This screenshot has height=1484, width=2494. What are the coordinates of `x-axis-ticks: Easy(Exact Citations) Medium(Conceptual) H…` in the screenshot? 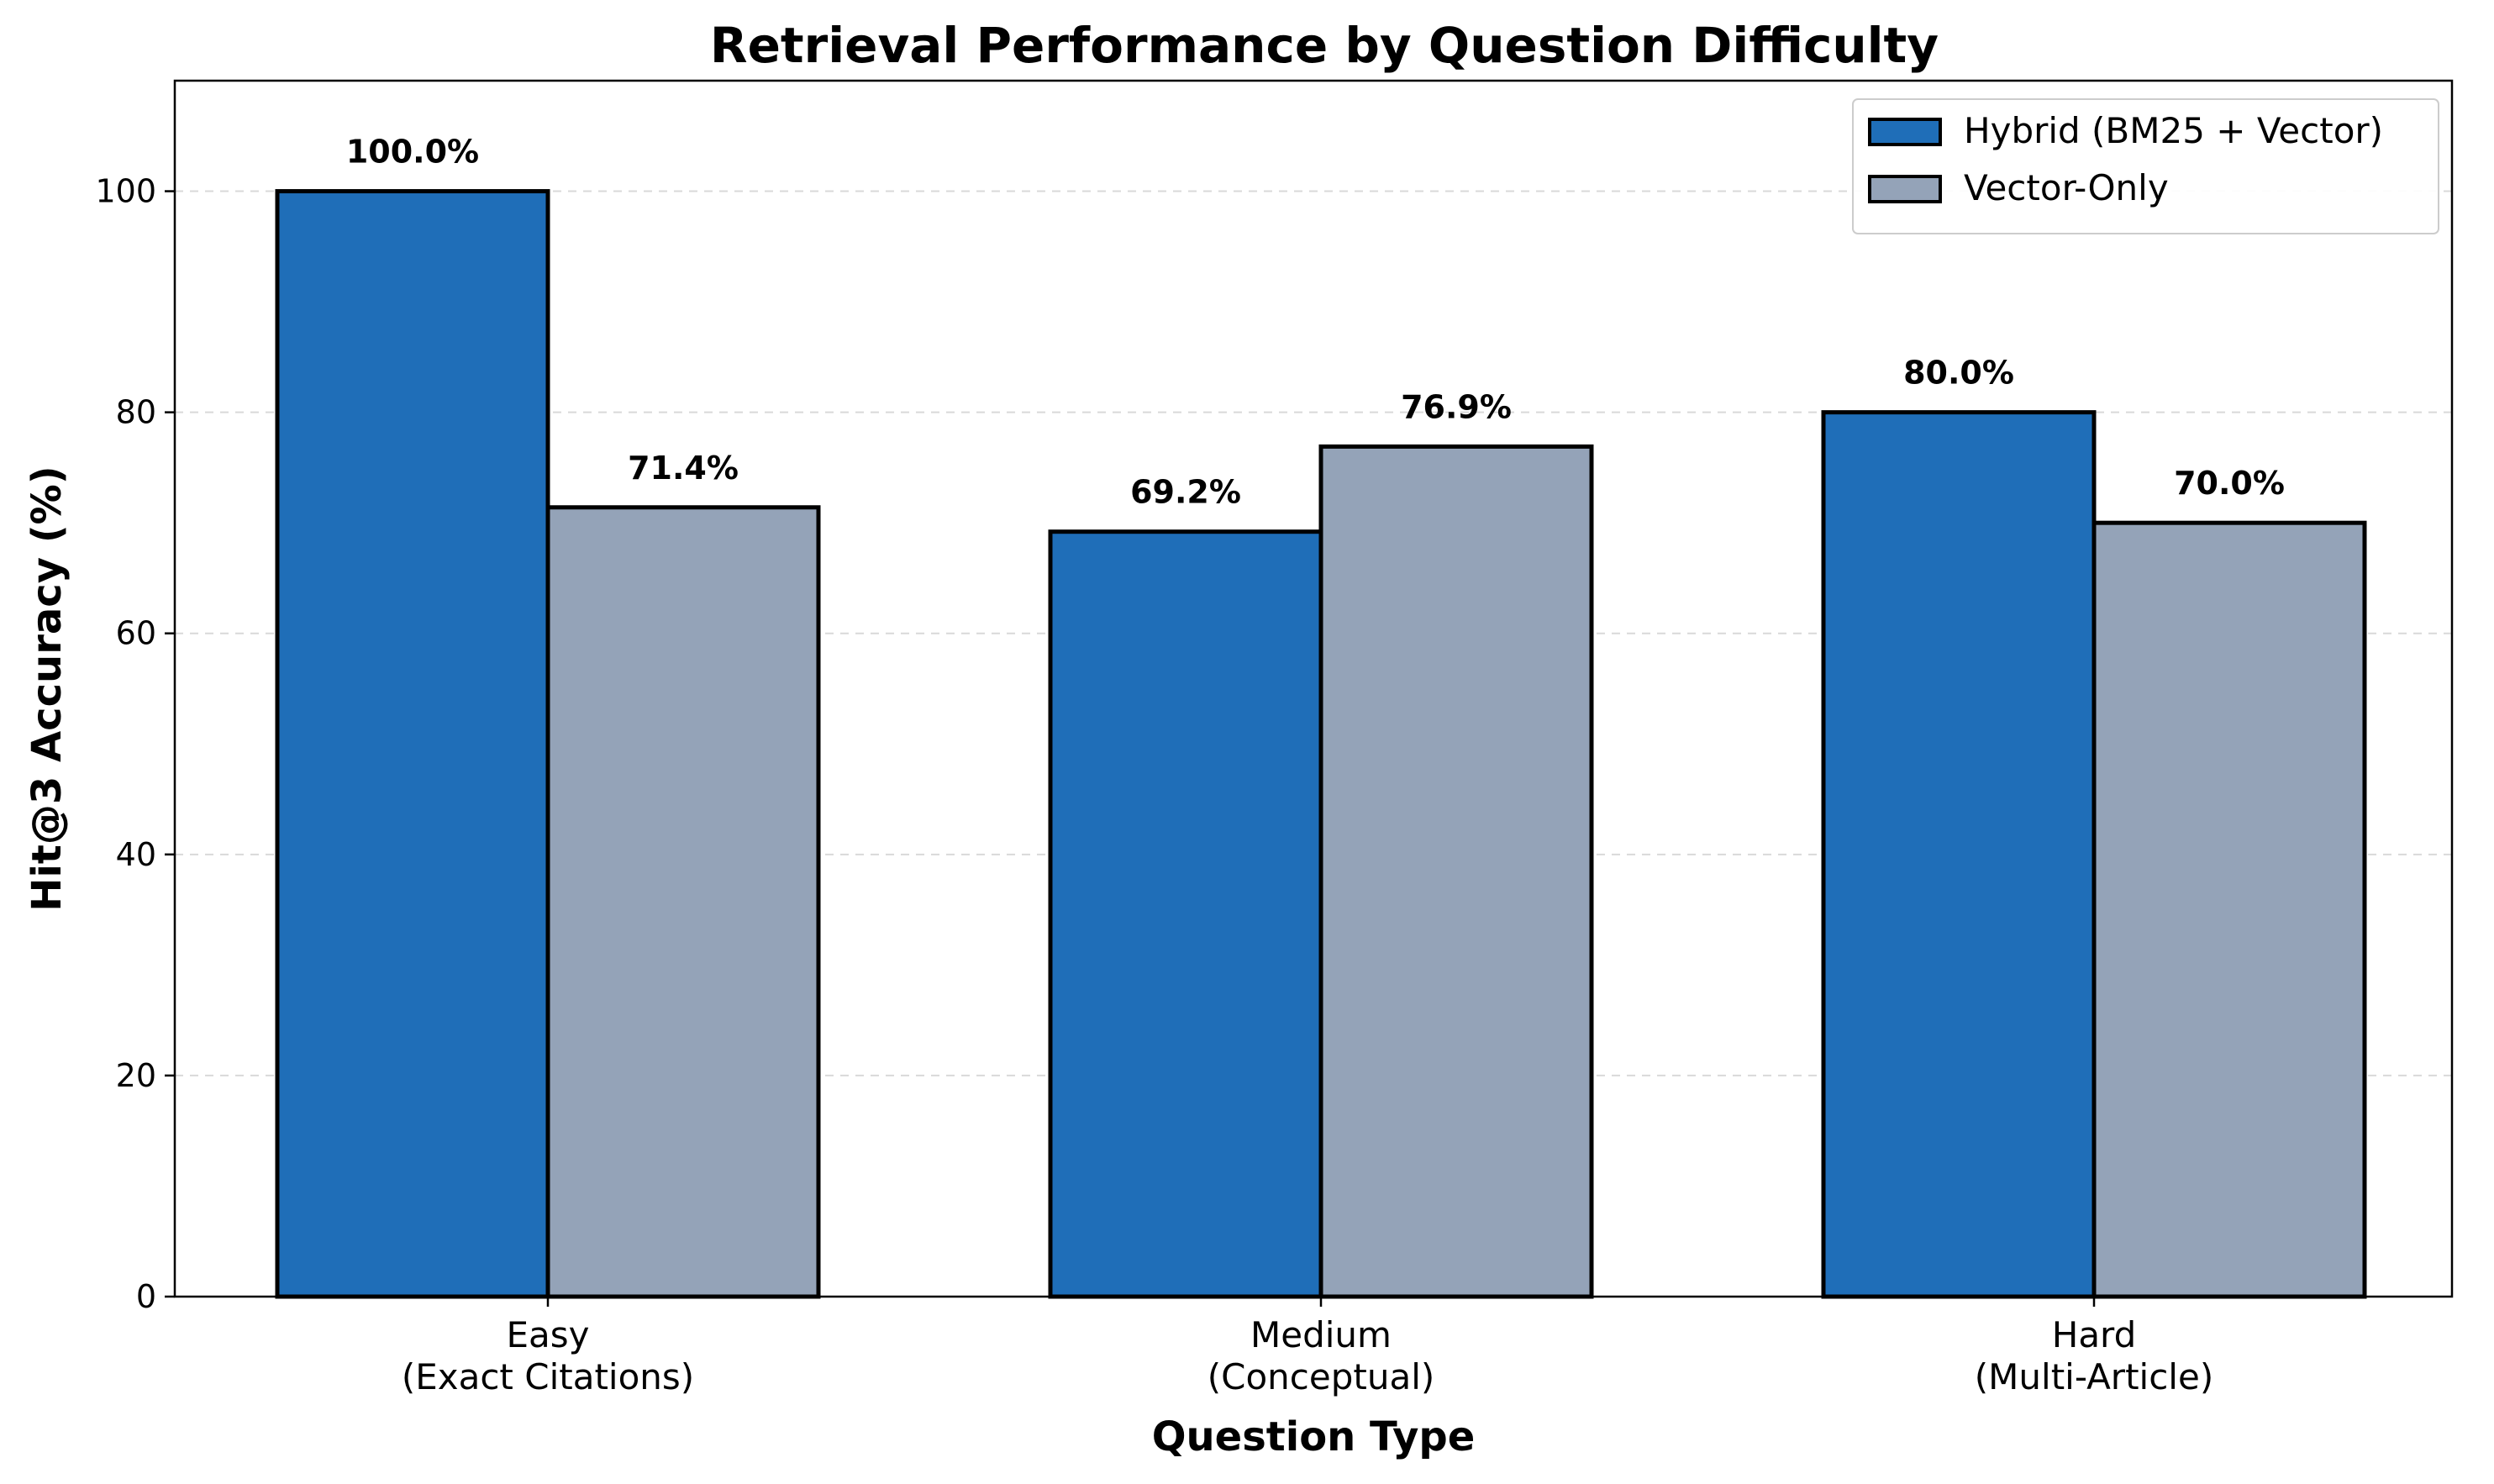 It's located at (1307, 1347).